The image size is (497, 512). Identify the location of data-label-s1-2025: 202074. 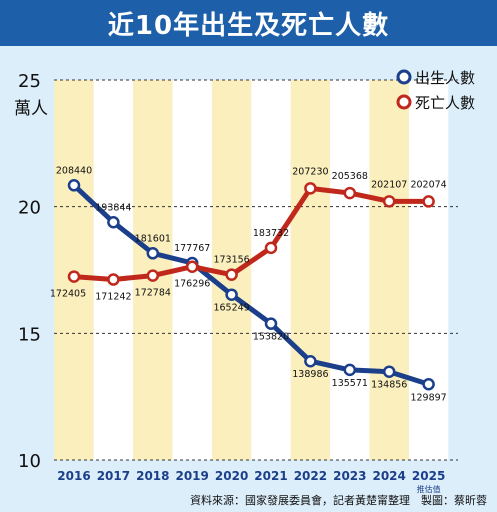
(428, 184).